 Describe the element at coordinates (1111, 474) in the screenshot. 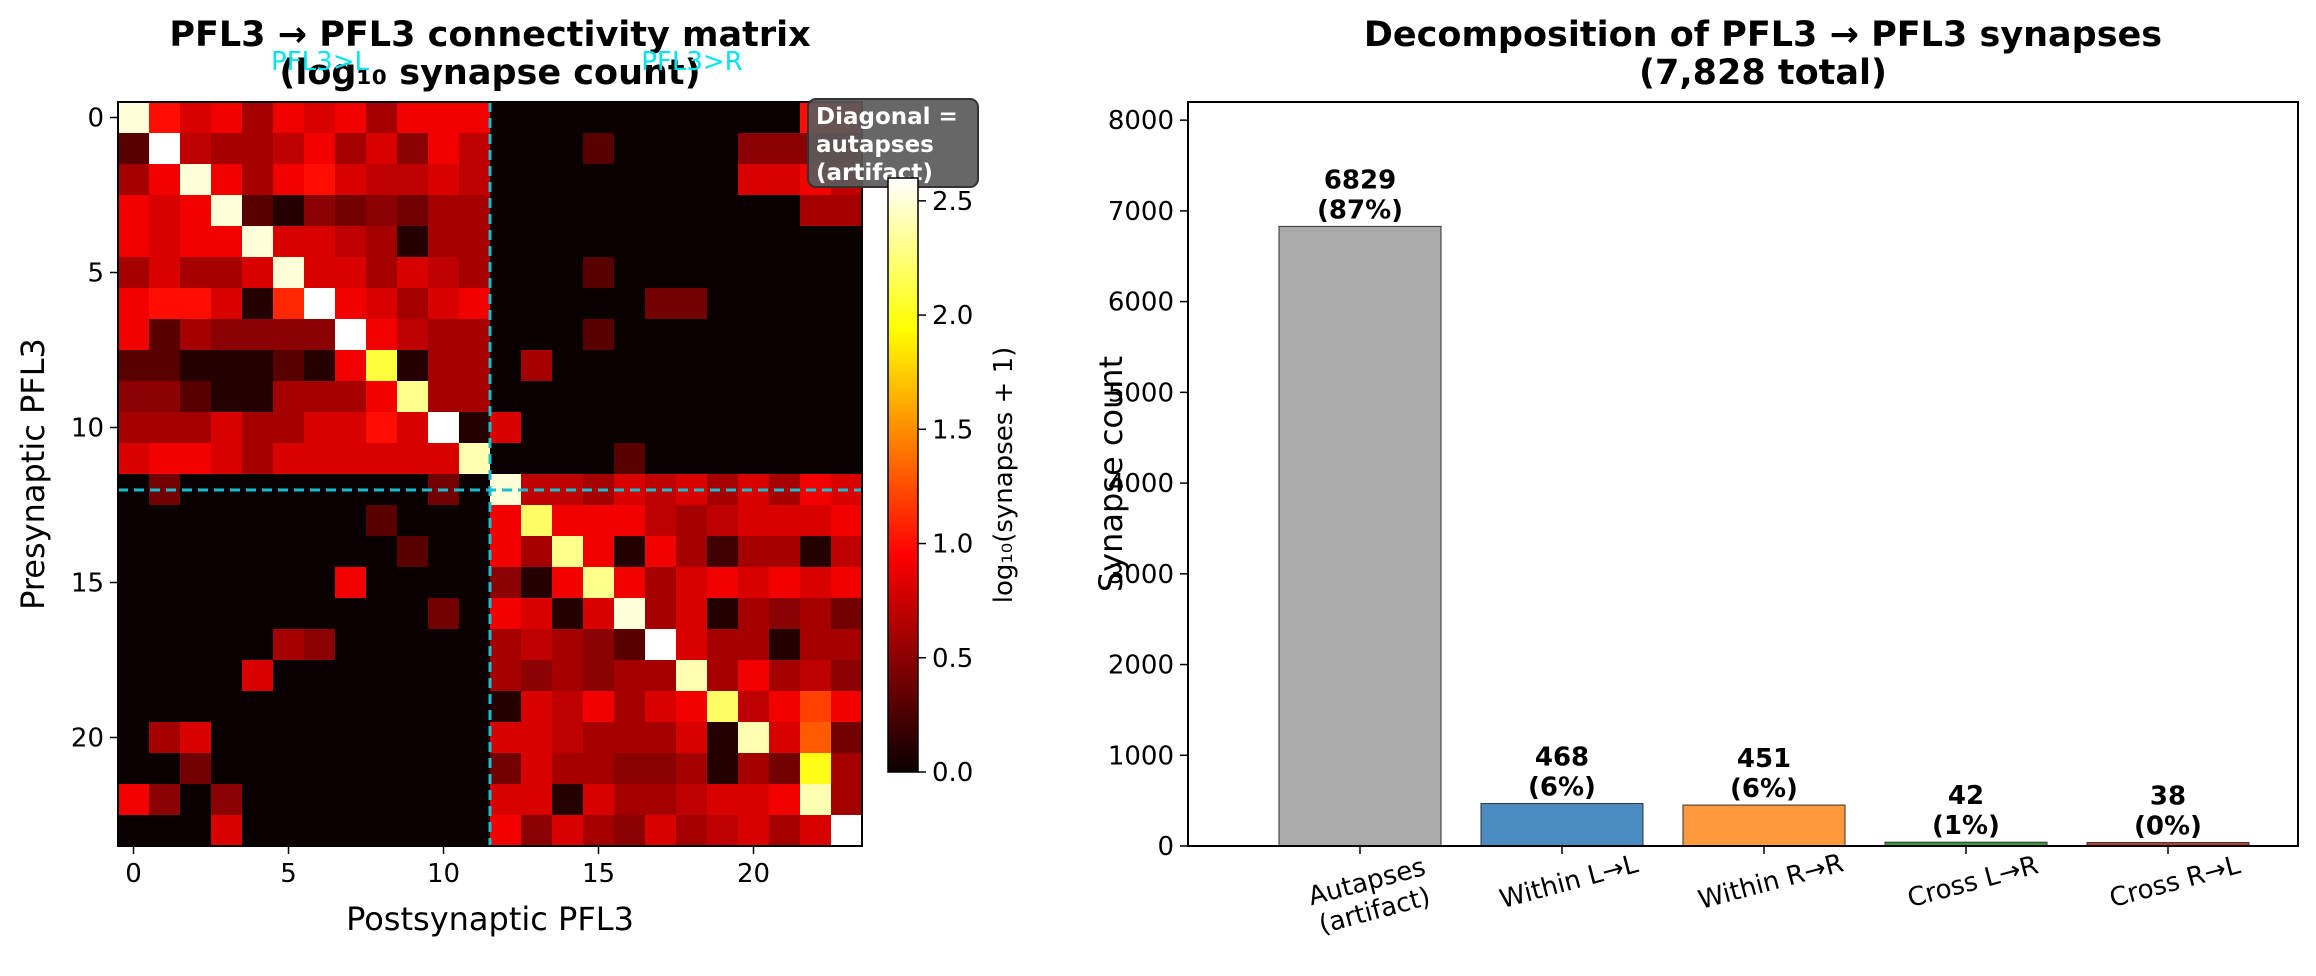

I see `bar-y-axis-label: Synapse count` at that location.